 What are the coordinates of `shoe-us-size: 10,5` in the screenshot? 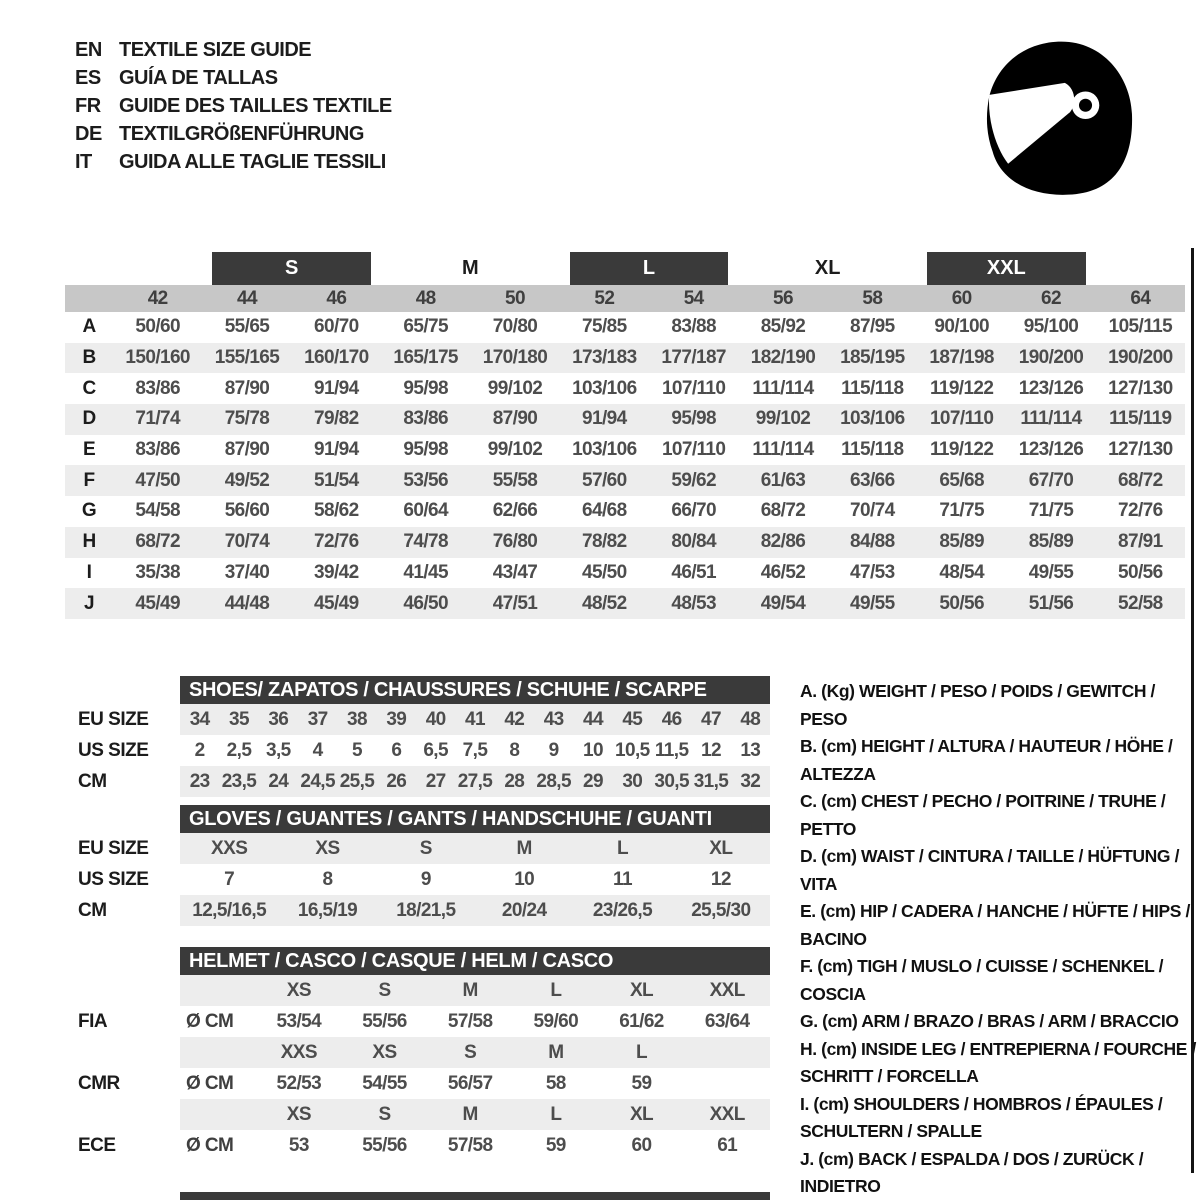 It's located at (632, 750).